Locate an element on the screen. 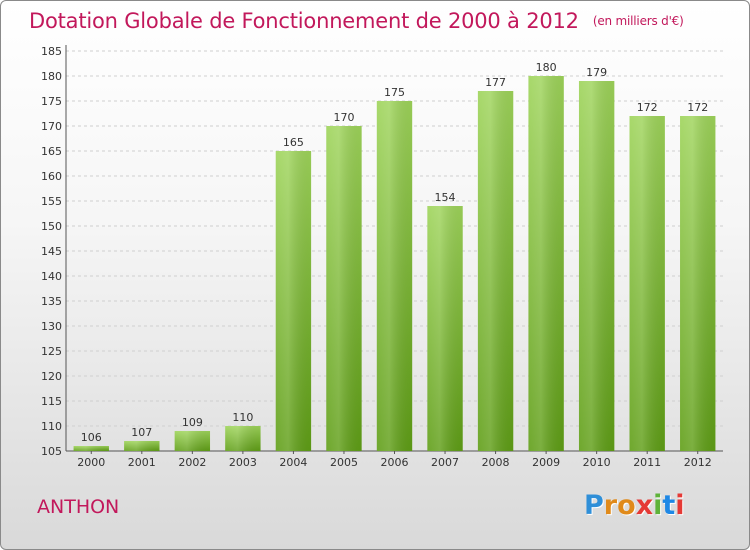 The width and height of the screenshot is (750, 550). data-label: 179 is located at coordinates (596, 72).